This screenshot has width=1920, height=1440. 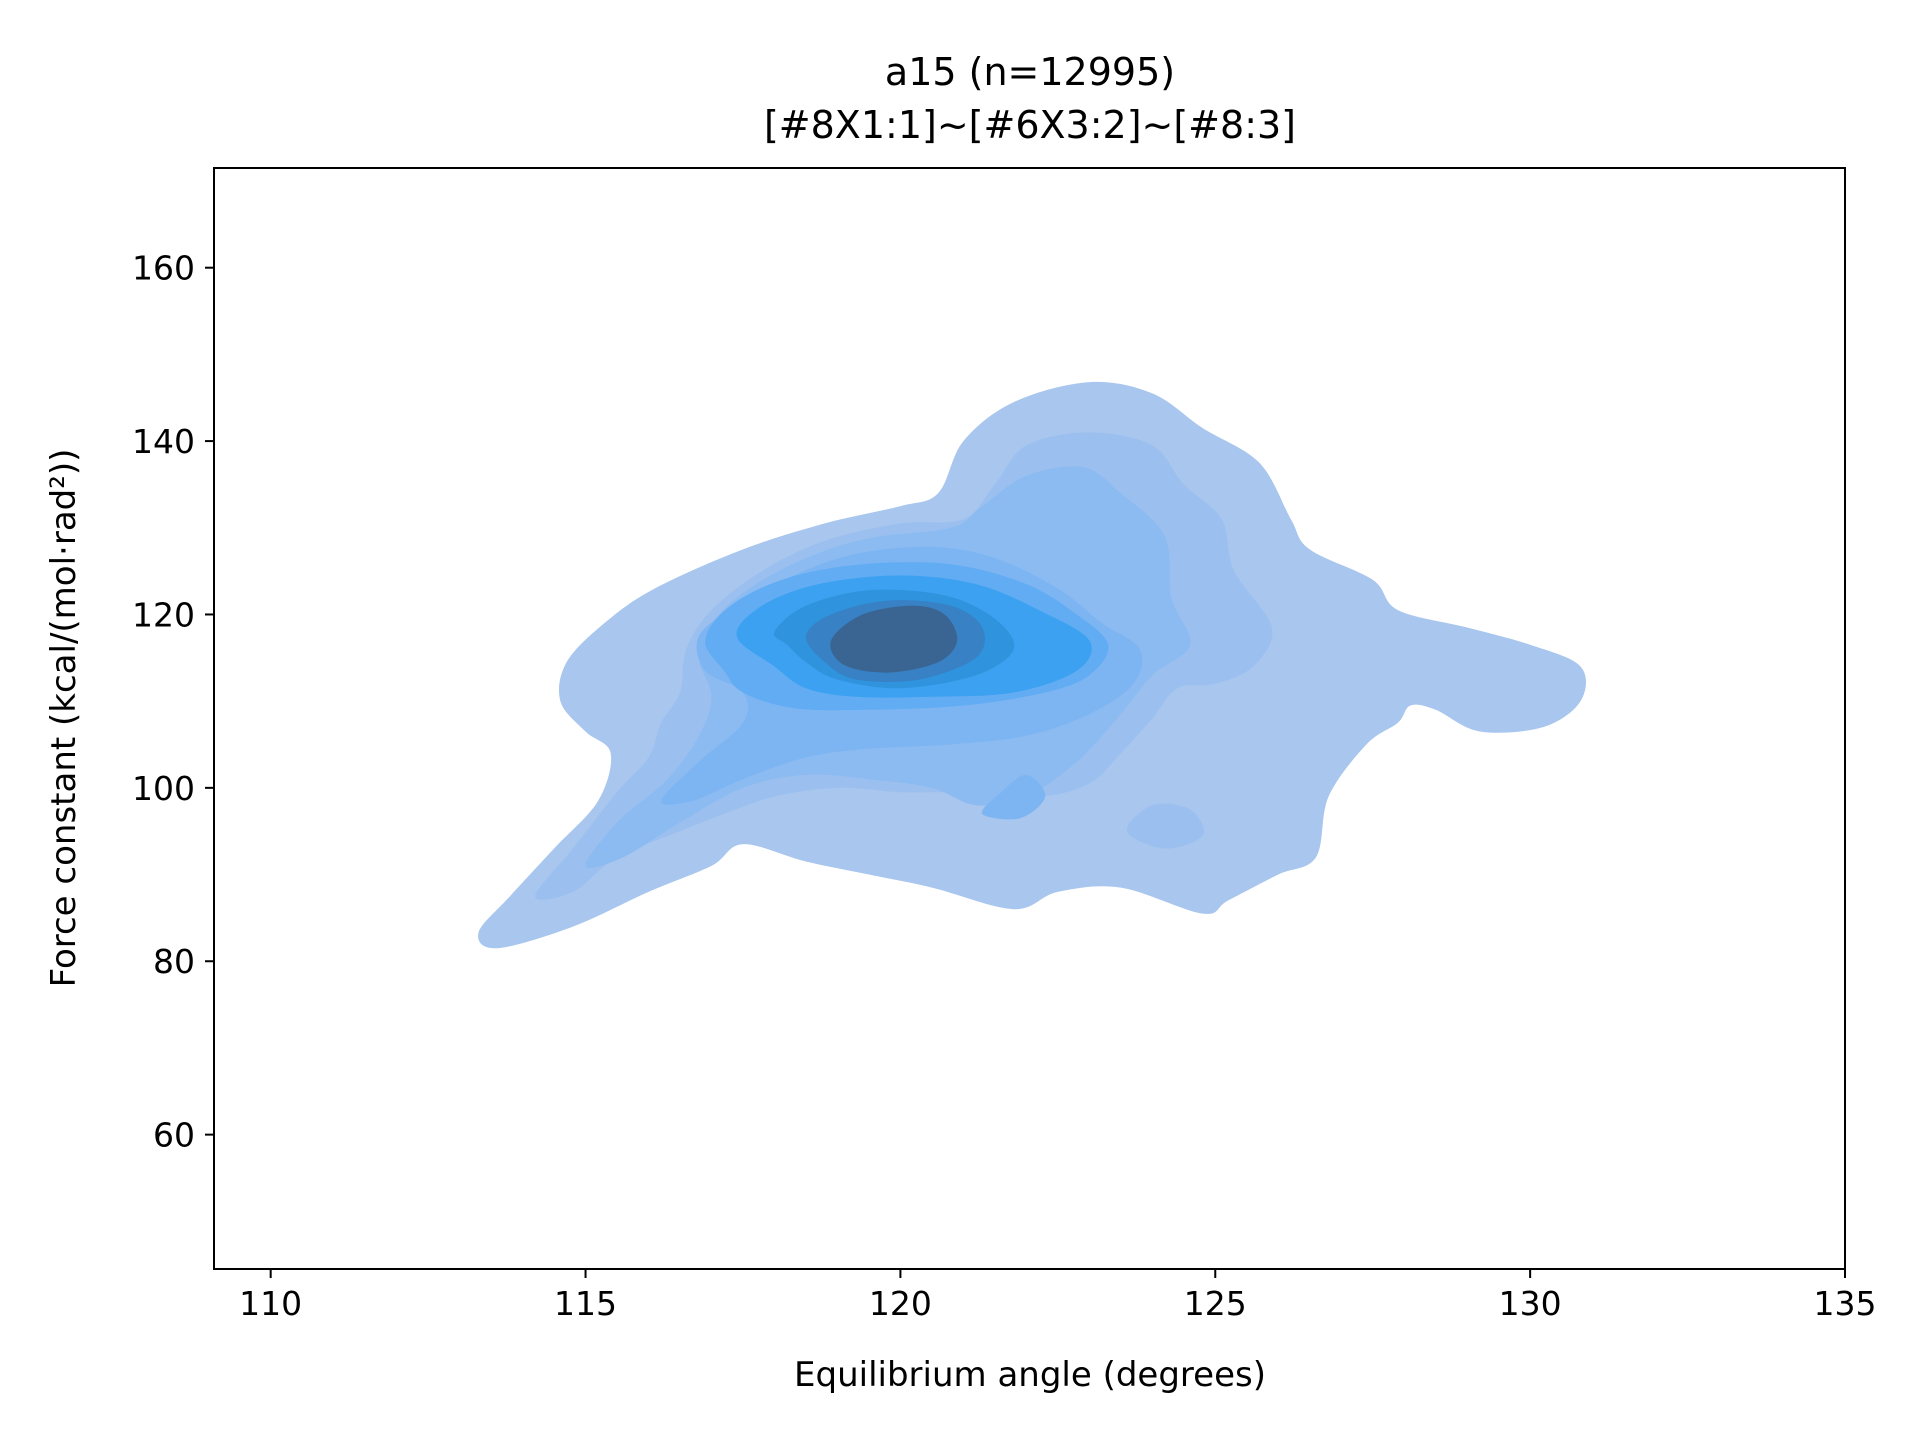 What do you see at coordinates (163, 441) in the screenshot?
I see `y-tick-label-140: 140` at bounding box center [163, 441].